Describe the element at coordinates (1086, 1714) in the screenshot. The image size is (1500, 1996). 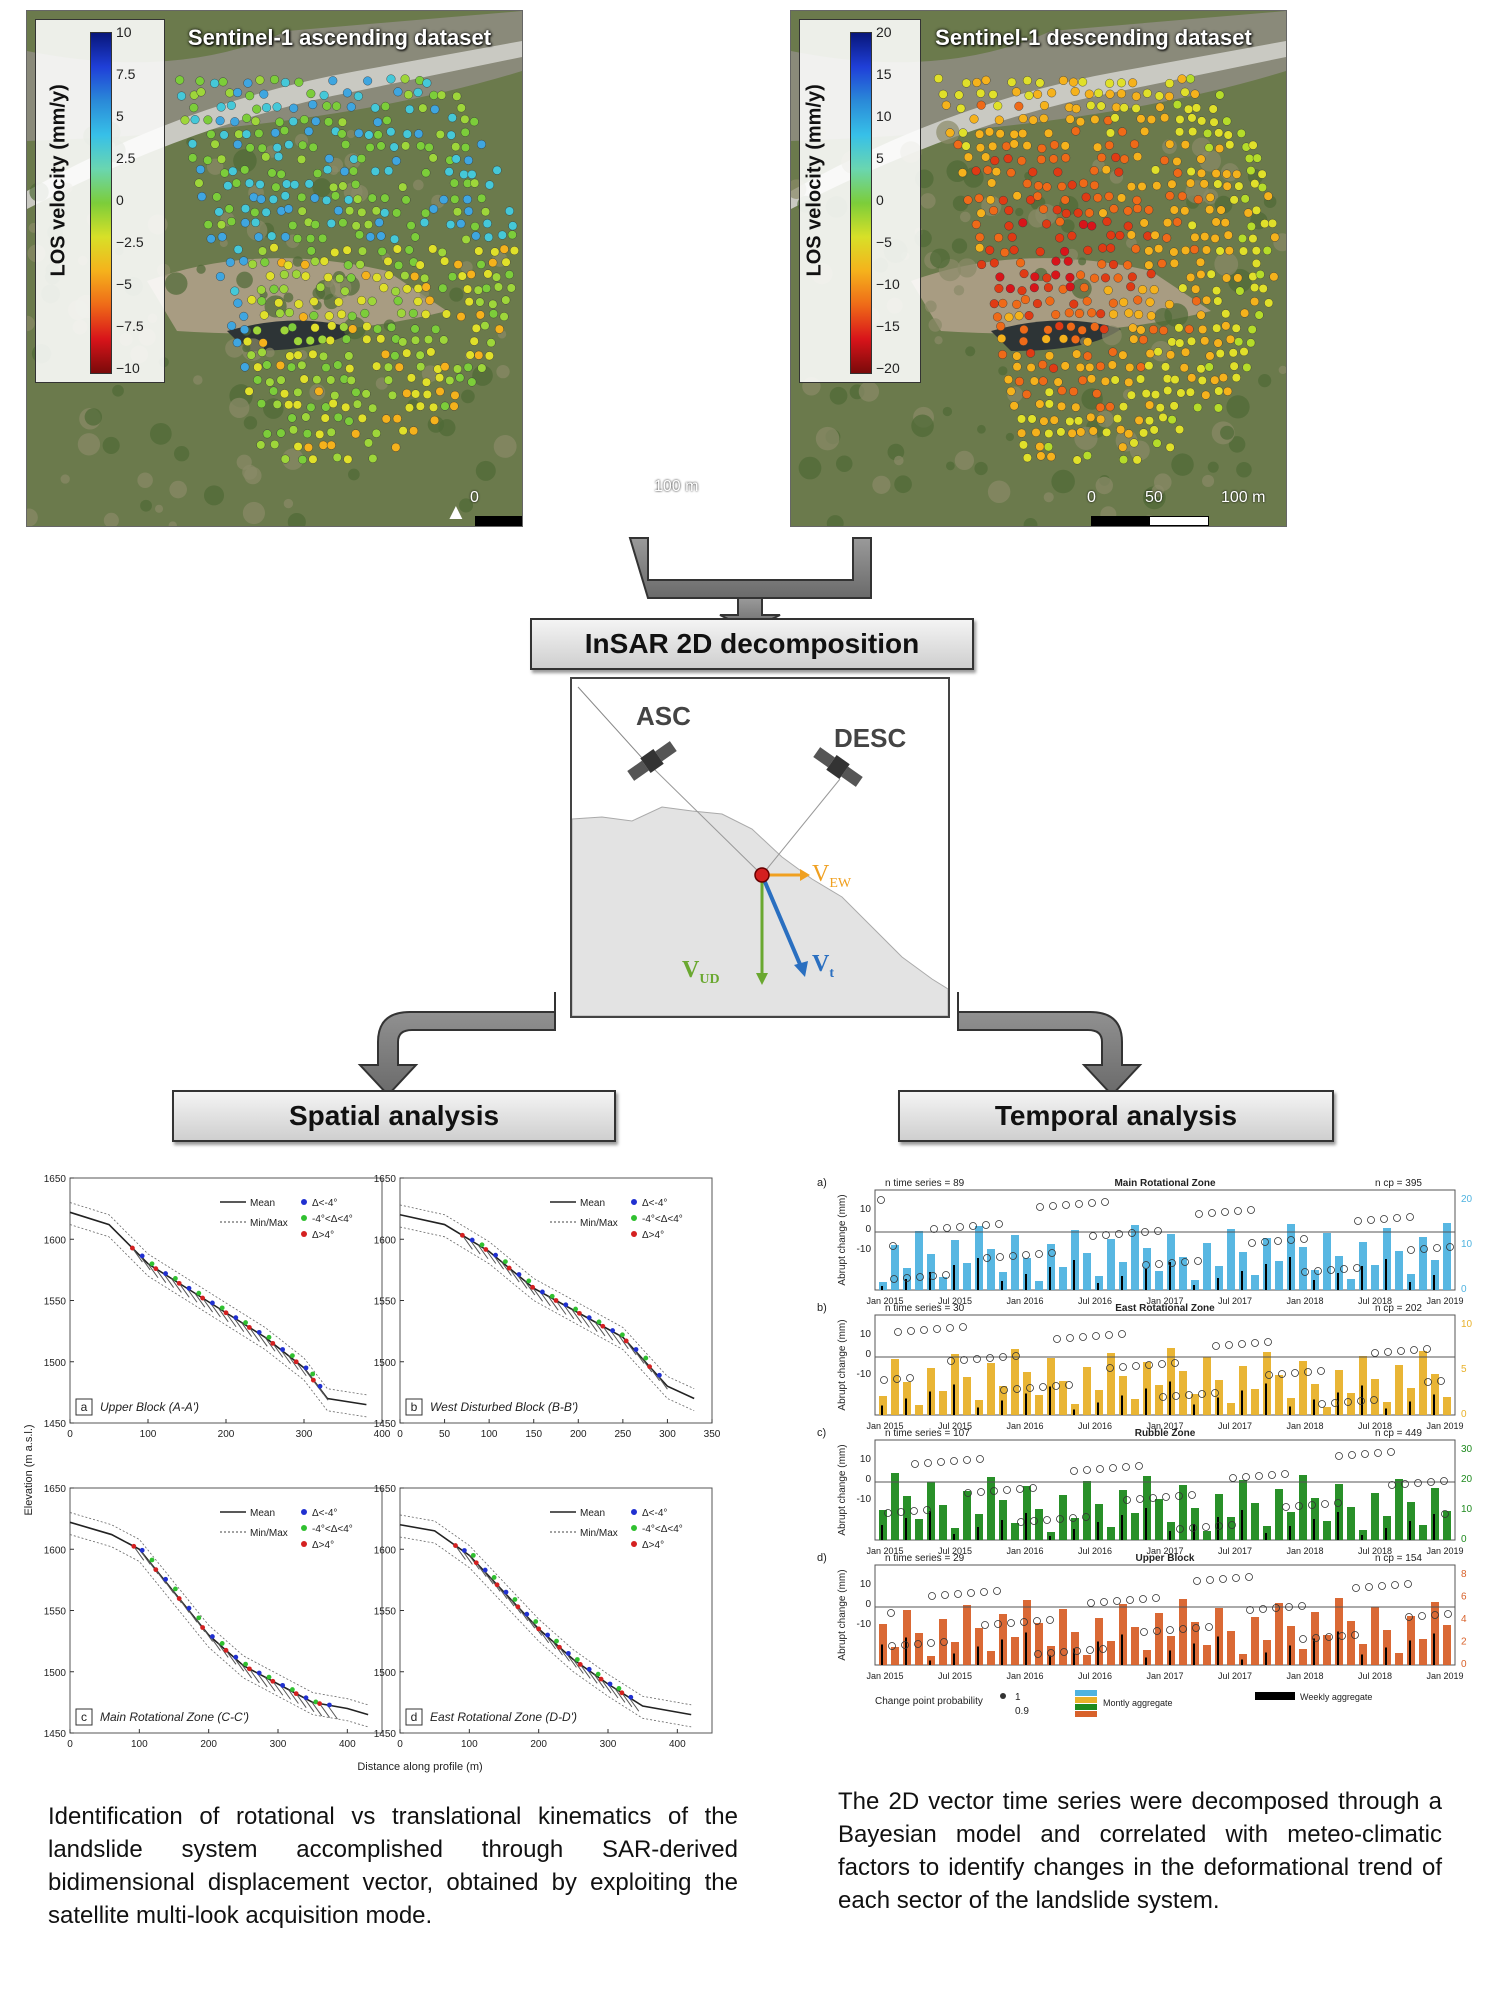
I see `legend-monthly-orange` at that location.